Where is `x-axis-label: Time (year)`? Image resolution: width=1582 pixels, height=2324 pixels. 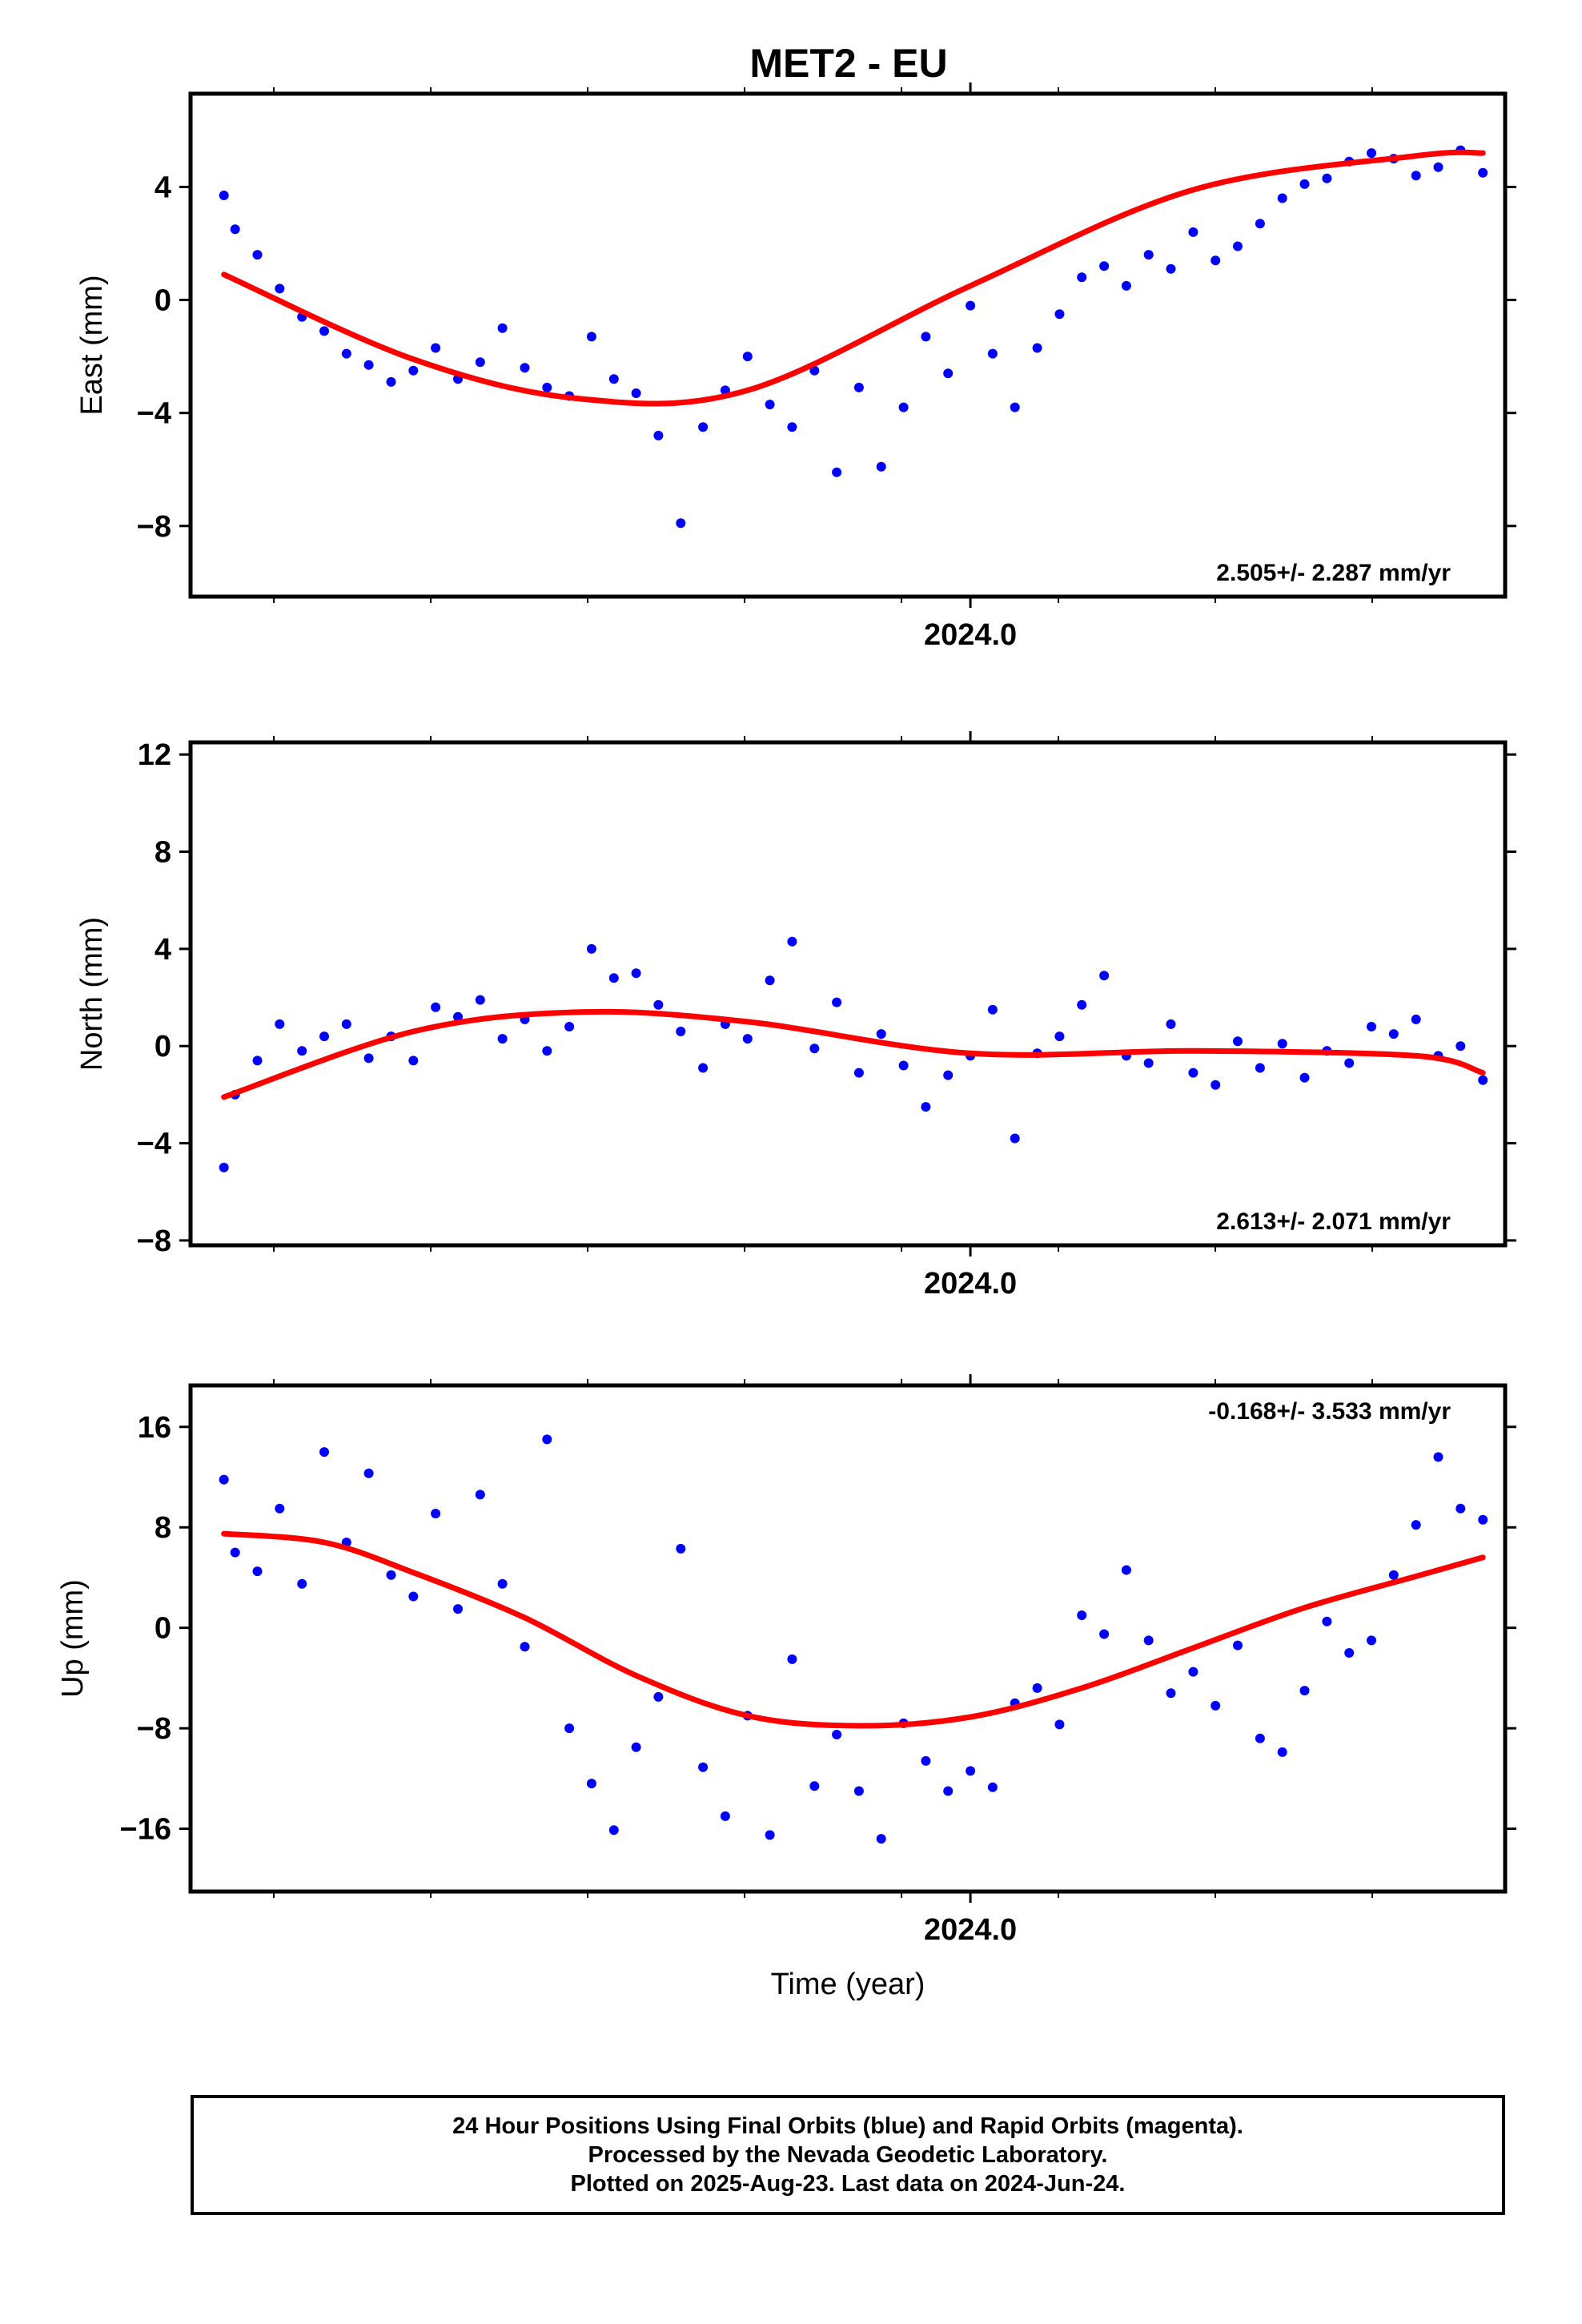 x-axis-label: Time (year) is located at coordinates (848, 1984).